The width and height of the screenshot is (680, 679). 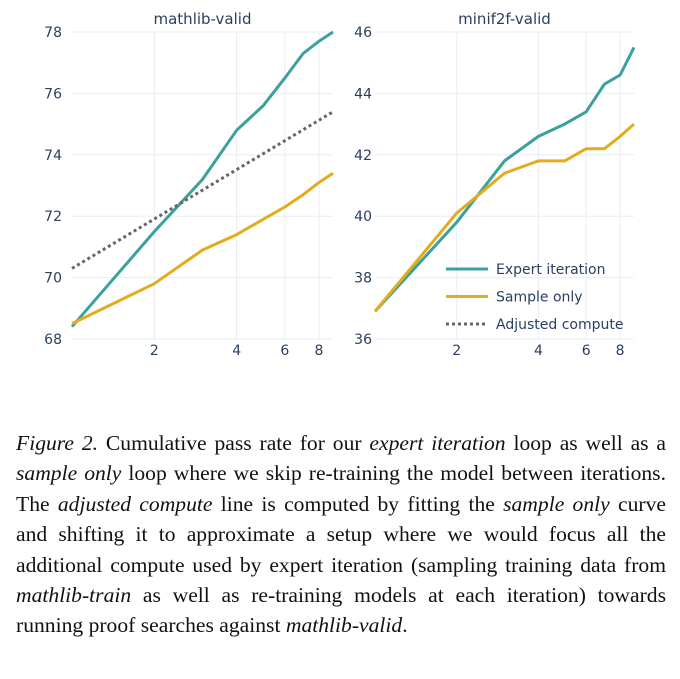 What do you see at coordinates (363, 33) in the screenshot?
I see `y-tick-label-46: 46` at bounding box center [363, 33].